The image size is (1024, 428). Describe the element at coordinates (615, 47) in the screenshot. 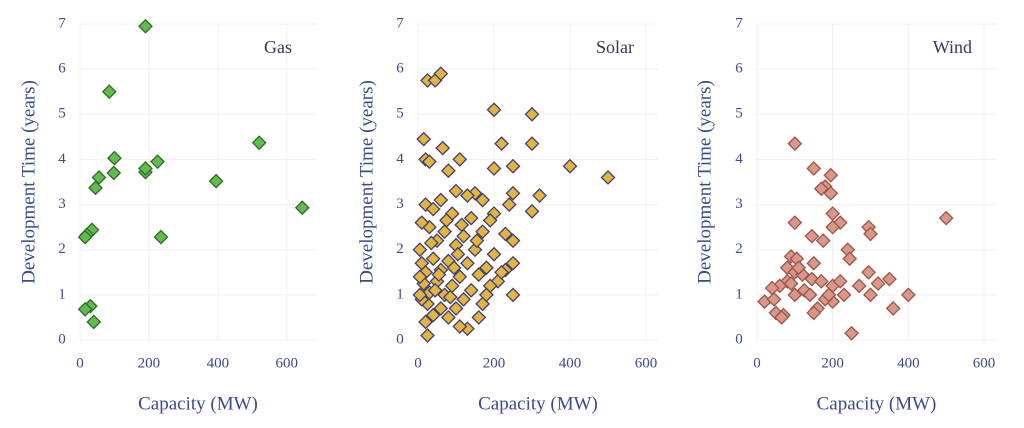

I see `panel-title: Solar` at that location.